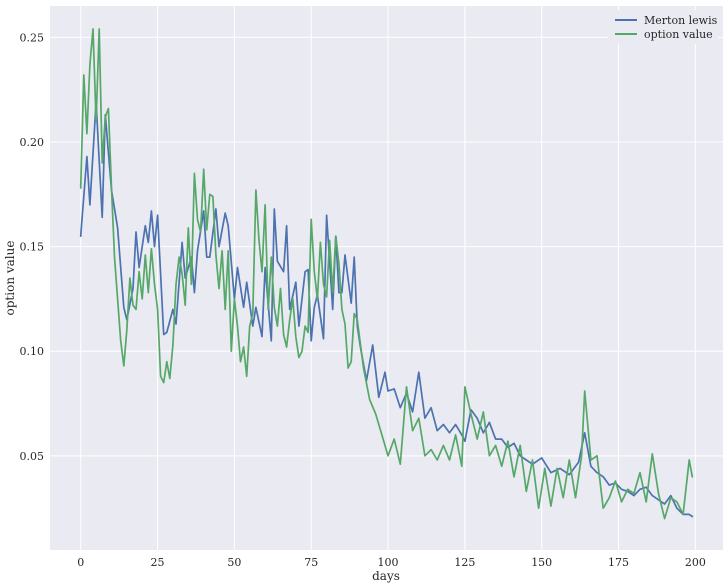 The width and height of the screenshot is (727, 588). Describe the element at coordinates (695, 562) in the screenshot. I see `x-tick-label: 200` at that location.